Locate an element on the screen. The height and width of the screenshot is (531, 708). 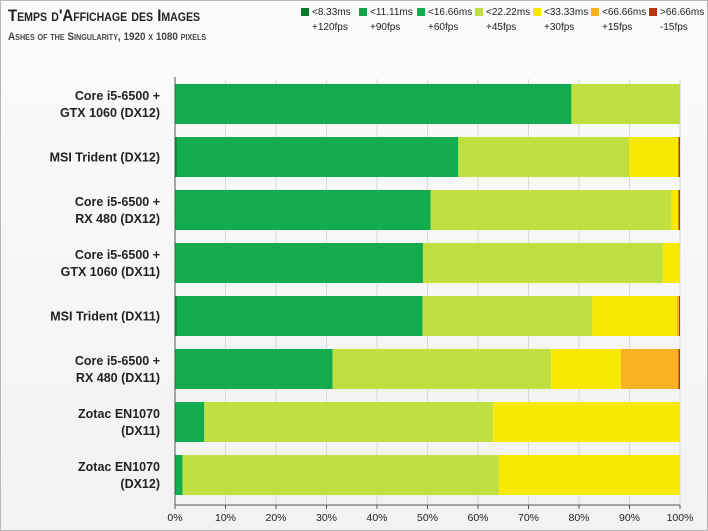
legend-fps-label: +45fps is located at coordinates (501, 27).